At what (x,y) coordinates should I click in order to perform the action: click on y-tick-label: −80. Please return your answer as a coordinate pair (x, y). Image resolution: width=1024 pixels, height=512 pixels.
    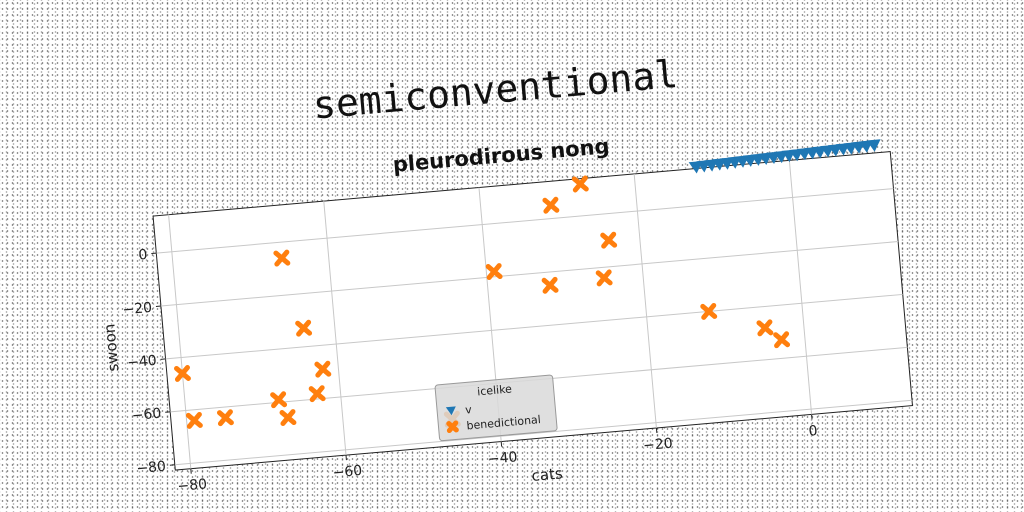
    Looking at the image, I should click on (151, 468).